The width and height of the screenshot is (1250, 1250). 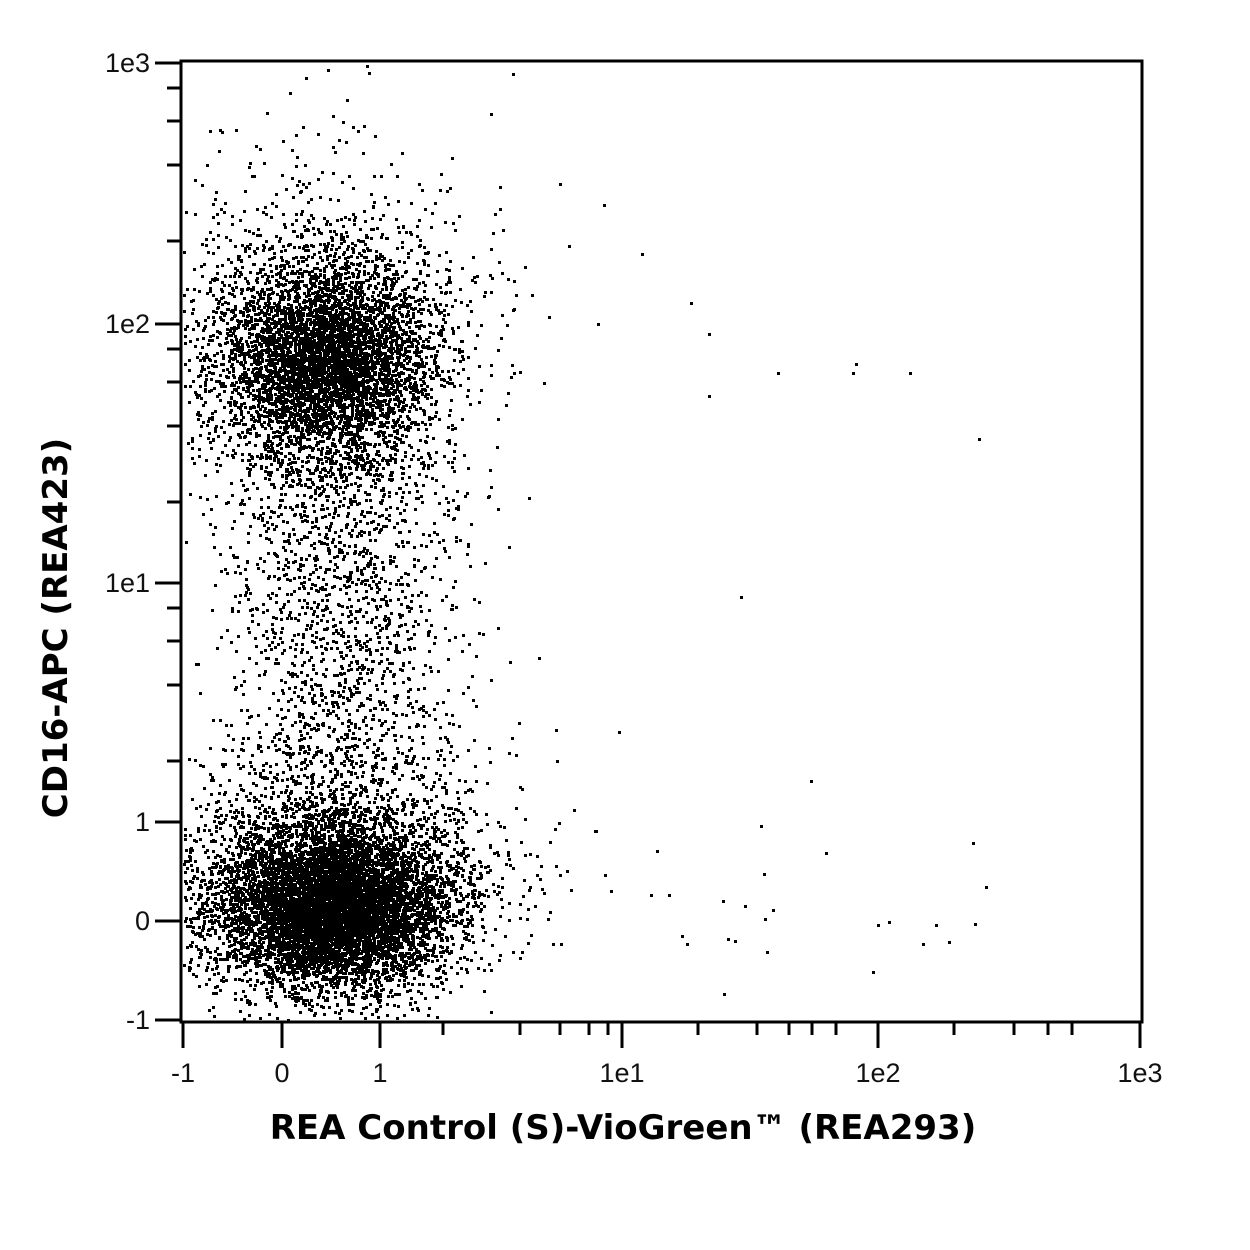 I want to click on y-tick-label: 1e1, so click(x=127, y=583).